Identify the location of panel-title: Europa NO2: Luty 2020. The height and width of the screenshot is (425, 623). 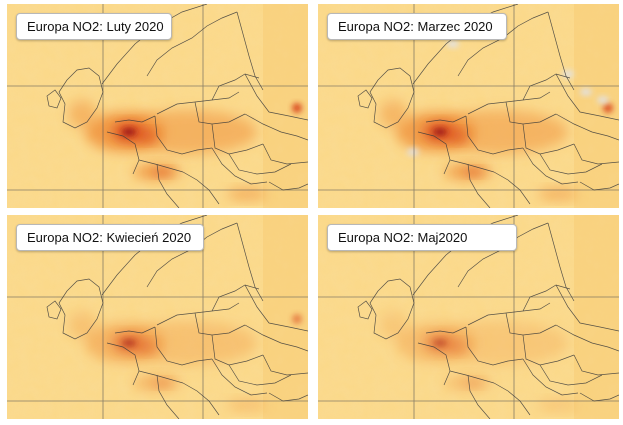
(94, 26).